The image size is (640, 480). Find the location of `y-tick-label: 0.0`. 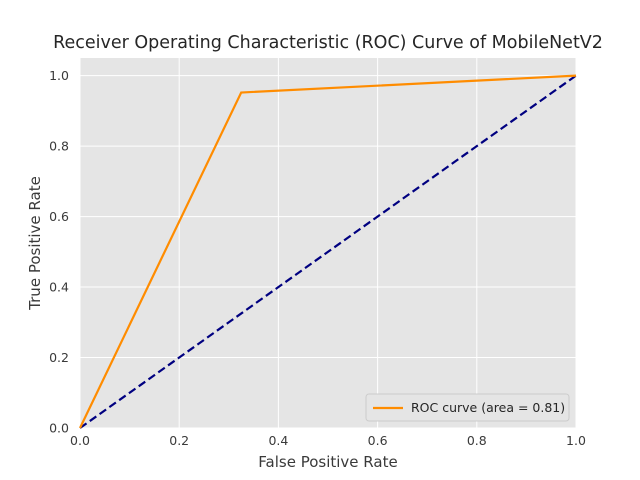

y-tick-label: 0.0 is located at coordinates (59, 428).